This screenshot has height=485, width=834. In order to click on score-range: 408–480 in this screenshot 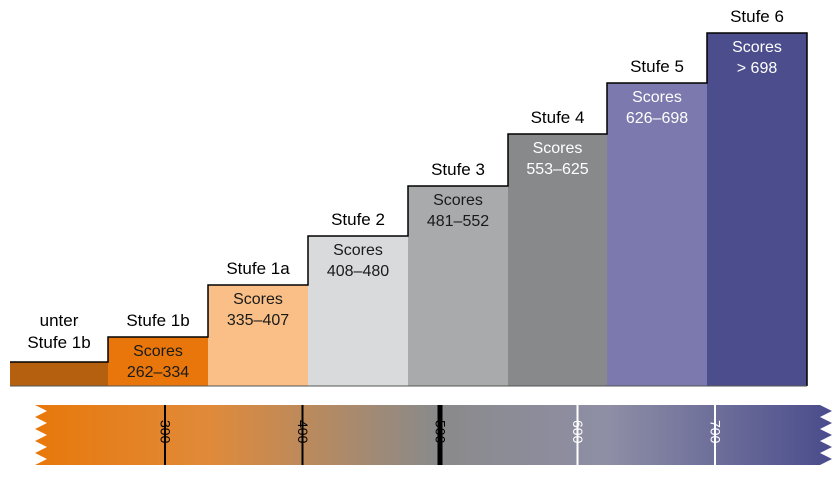, I will do `click(358, 271)`.